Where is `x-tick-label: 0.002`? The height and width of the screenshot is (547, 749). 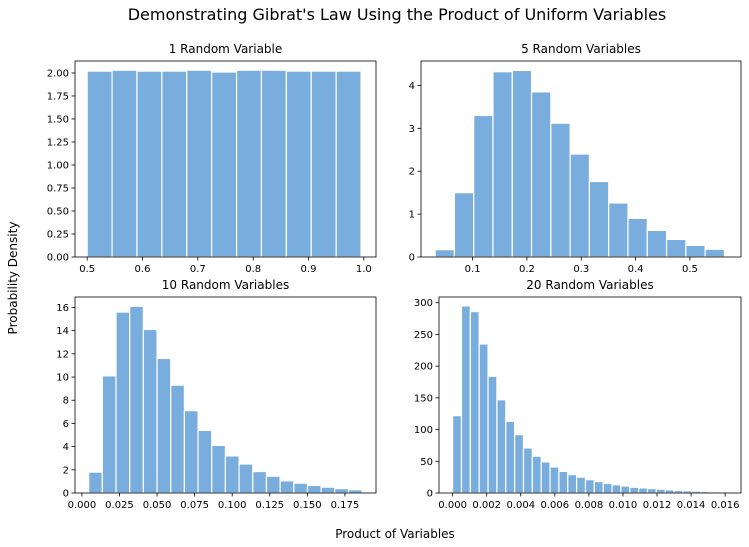 x-tick-label: 0.002 is located at coordinates (486, 505).